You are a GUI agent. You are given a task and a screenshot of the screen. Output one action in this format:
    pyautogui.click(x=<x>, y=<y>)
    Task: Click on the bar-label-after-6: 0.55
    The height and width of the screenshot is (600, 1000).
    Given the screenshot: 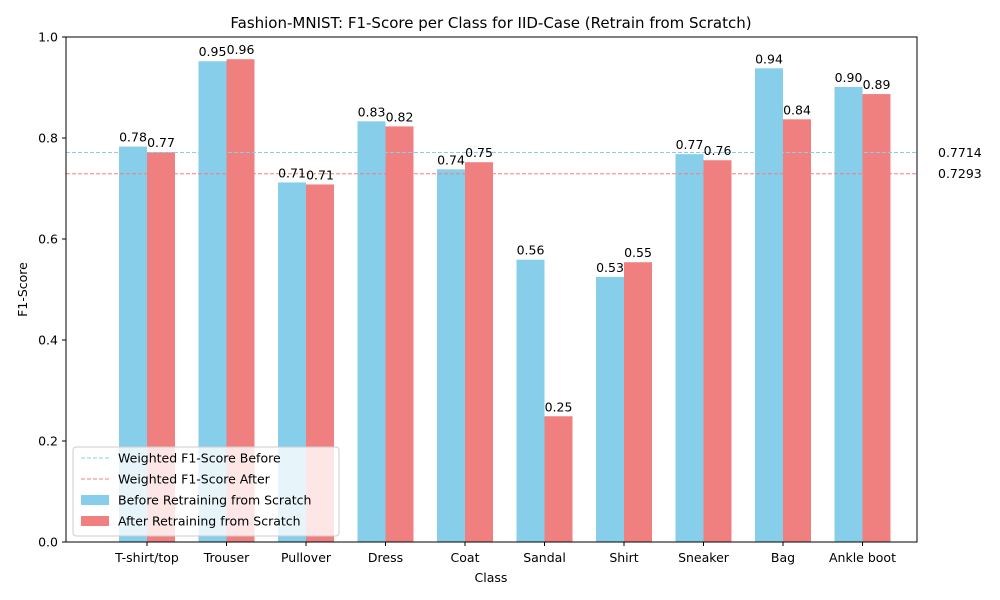 What is the action you would take?
    pyautogui.click(x=638, y=252)
    